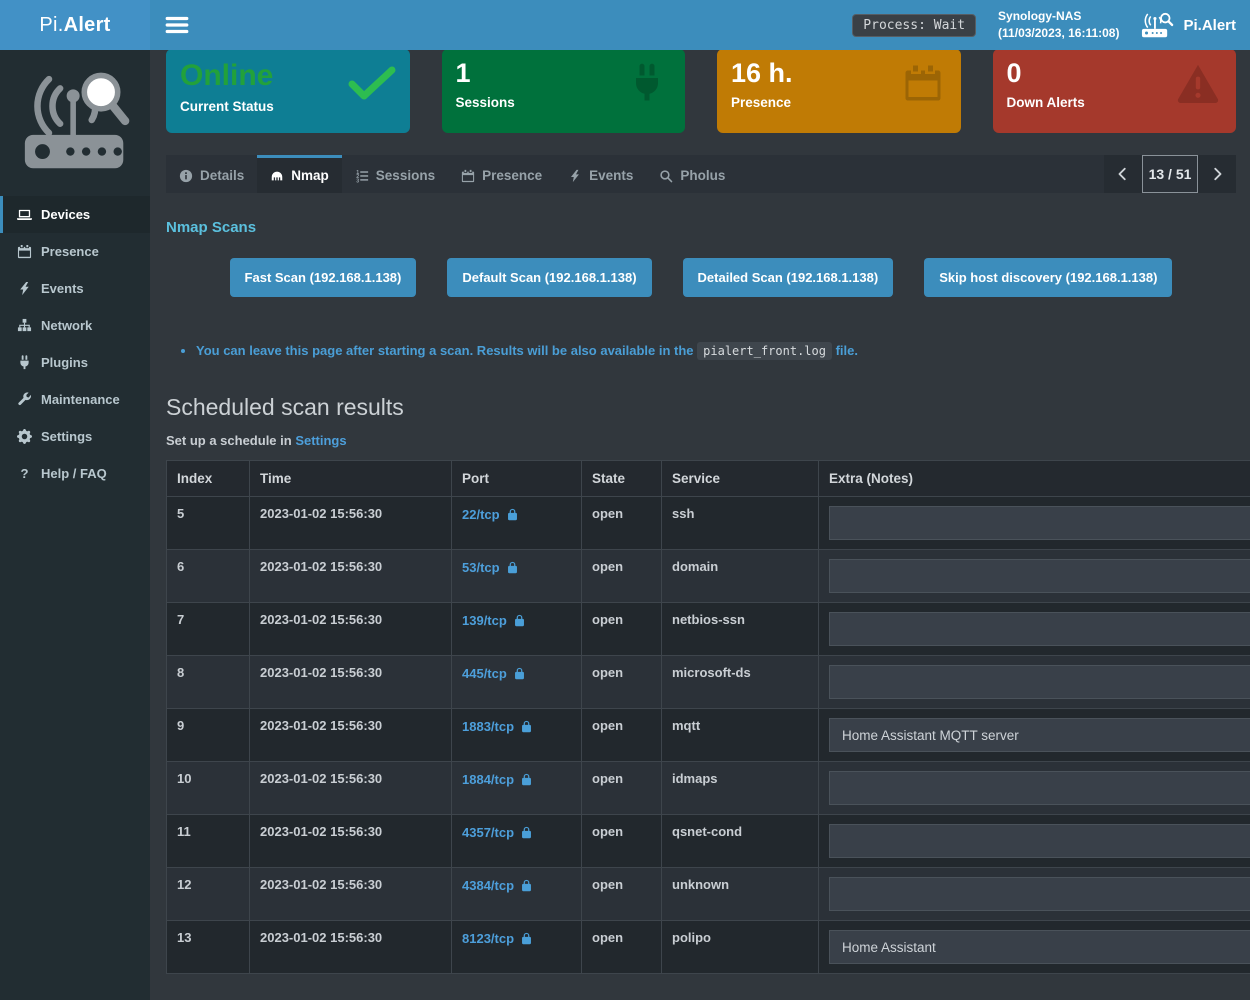 This screenshot has height=1000, width=1250. What do you see at coordinates (321, 440) in the screenshot?
I see `settings-link: Settings` at bounding box center [321, 440].